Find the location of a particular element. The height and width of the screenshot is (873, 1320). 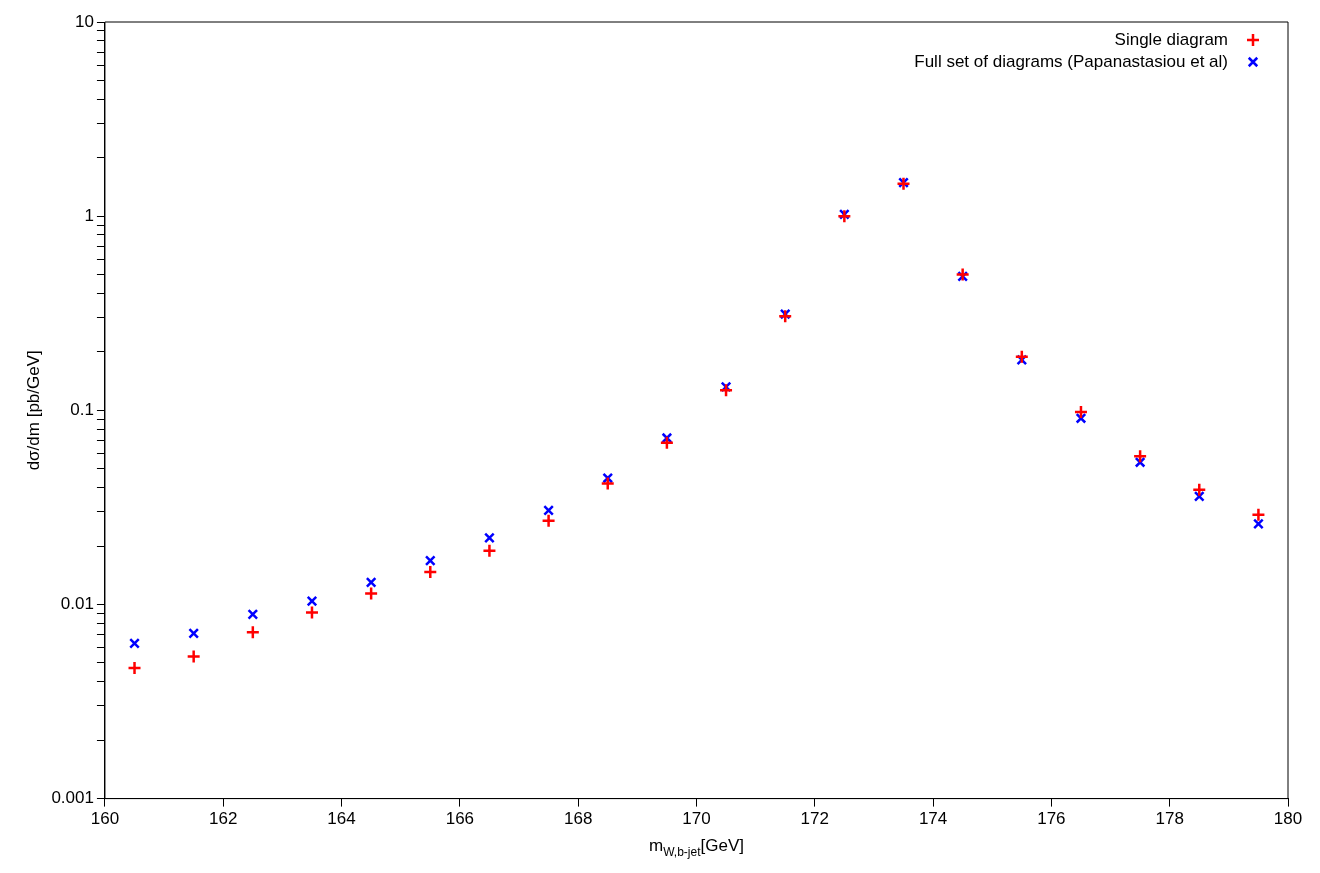

x-tick-label: 162 is located at coordinates (223, 819).